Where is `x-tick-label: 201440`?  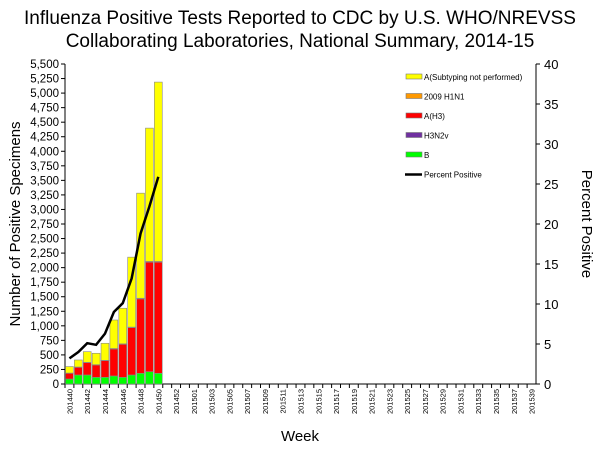
x-tick-label: 201440 is located at coordinates (69, 401).